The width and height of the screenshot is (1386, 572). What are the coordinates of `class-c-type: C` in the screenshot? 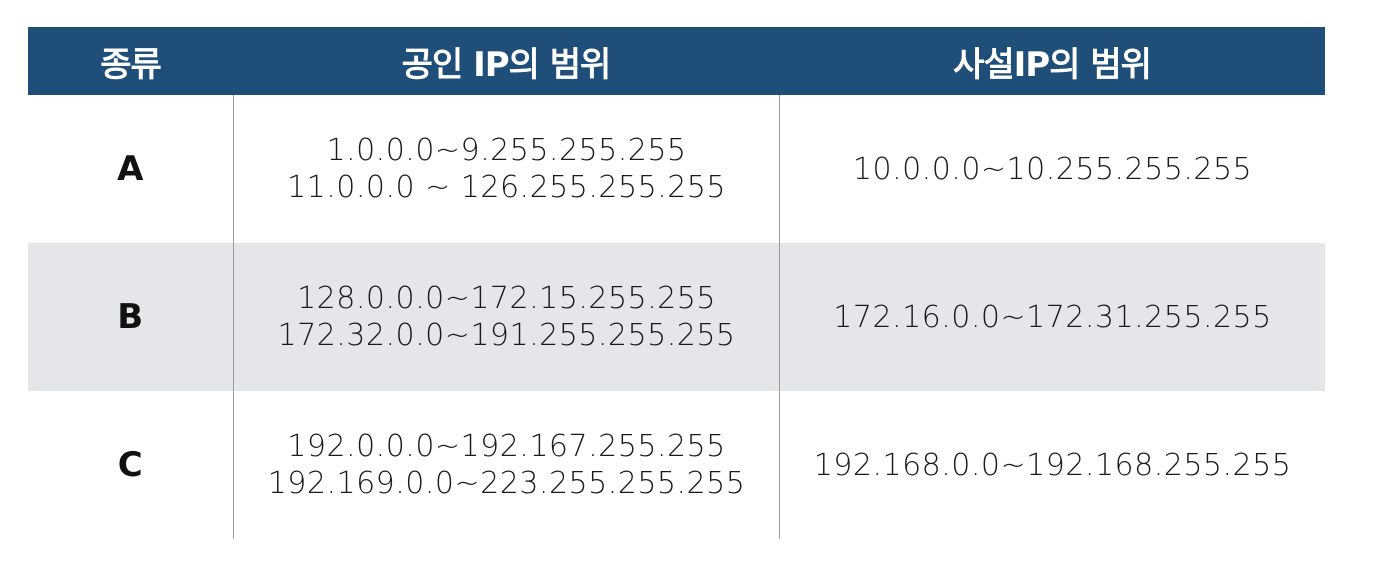 It's located at (130, 464).